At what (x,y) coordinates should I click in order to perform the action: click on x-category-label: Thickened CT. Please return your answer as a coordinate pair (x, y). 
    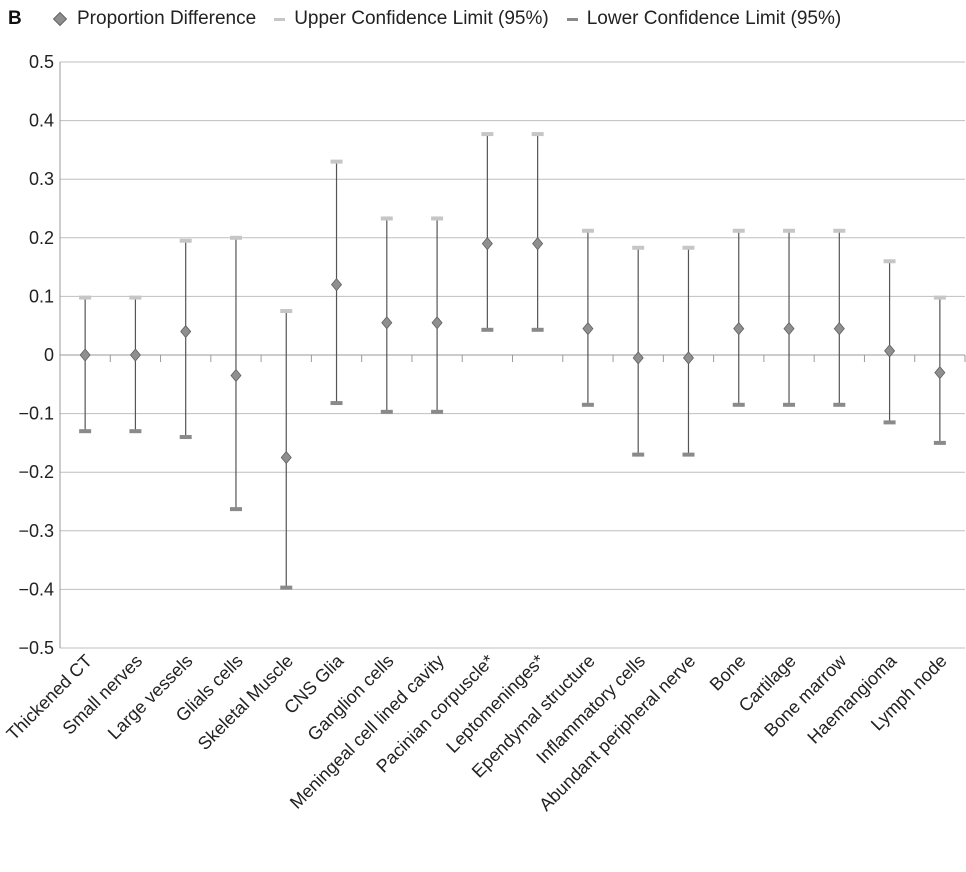
    Looking at the image, I should click on (49, 697).